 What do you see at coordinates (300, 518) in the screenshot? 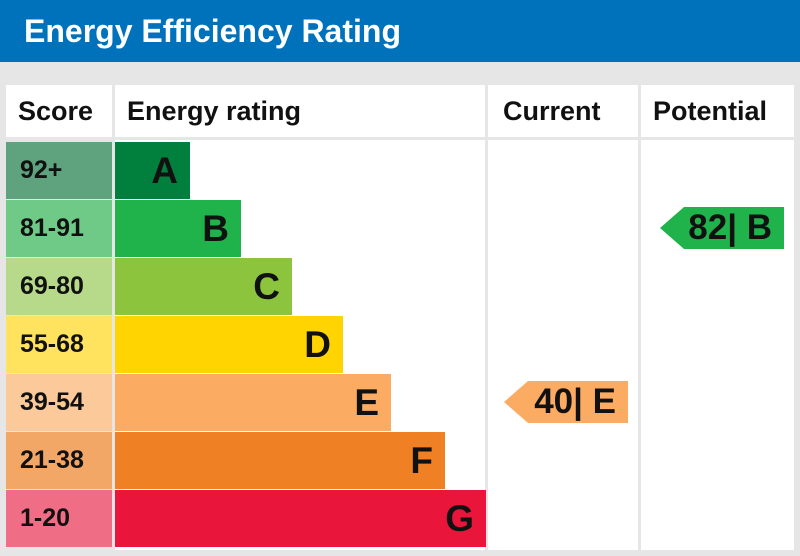
I see `band-g: G` at bounding box center [300, 518].